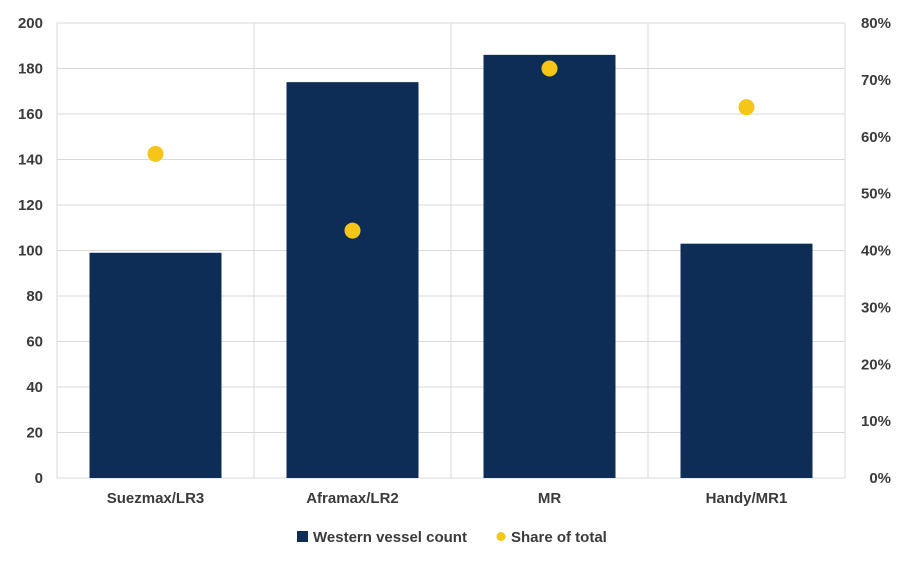 The image size is (905, 567). I want to click on y2-tick-label: 40%, so click(876, 251).